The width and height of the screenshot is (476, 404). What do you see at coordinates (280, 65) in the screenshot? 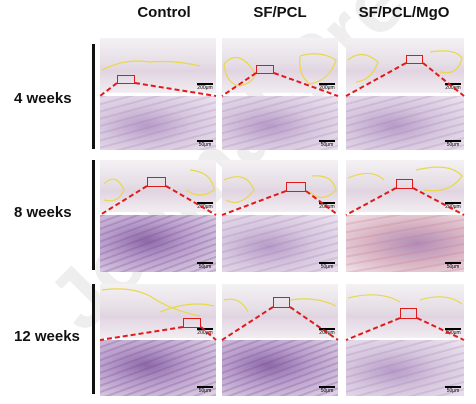
I see `overview-panel-4w-sf-pcl: 200μm` at bounding box center [280, 65].